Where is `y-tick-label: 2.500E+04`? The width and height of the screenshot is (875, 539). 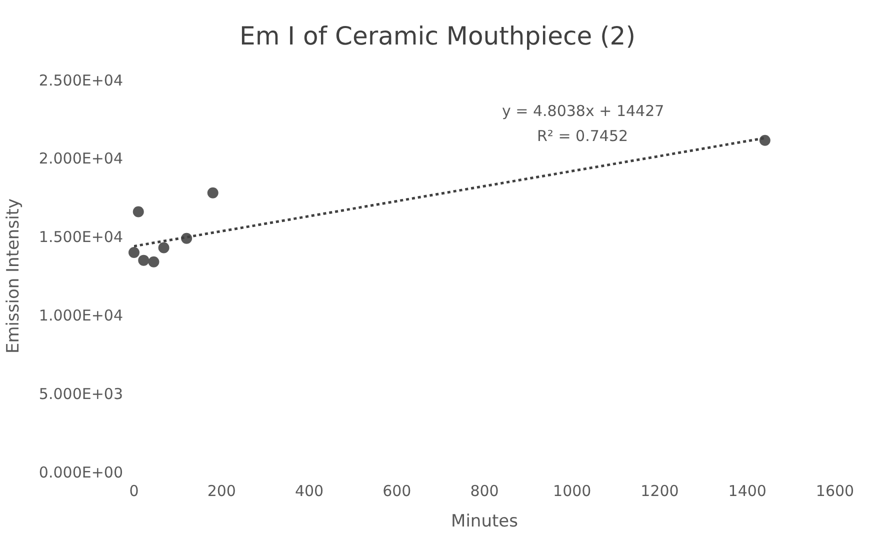 y-tick-label: 2.500E+04 is located at coordinates (80, 80).